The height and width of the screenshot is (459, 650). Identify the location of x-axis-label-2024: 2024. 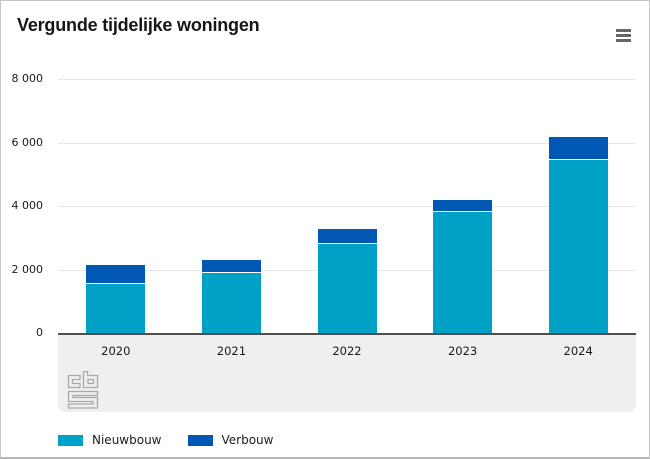
(578, 351).